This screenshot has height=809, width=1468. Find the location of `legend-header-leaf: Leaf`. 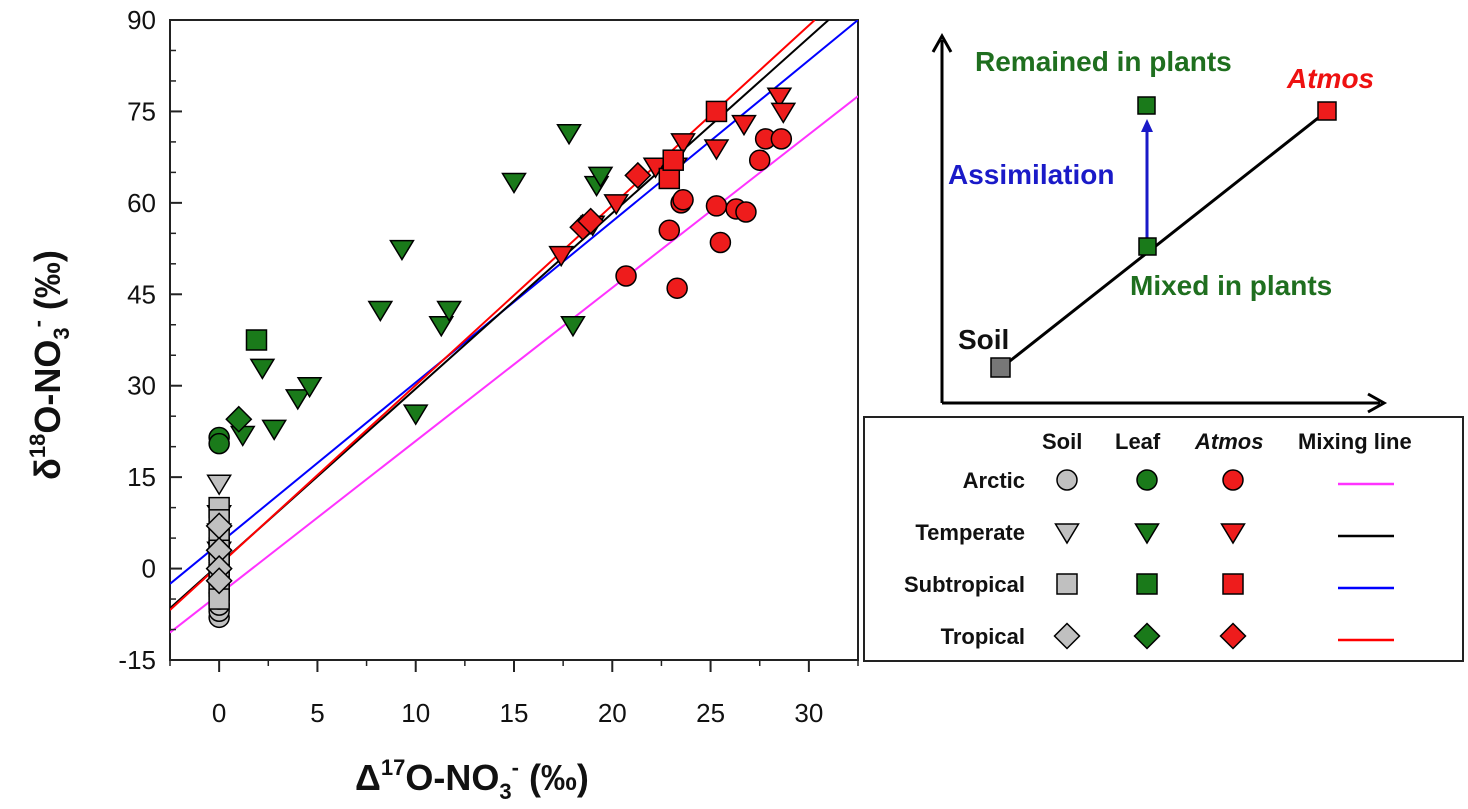

legend-header-leaf: Leaf is located at coordinates (1138, 441).